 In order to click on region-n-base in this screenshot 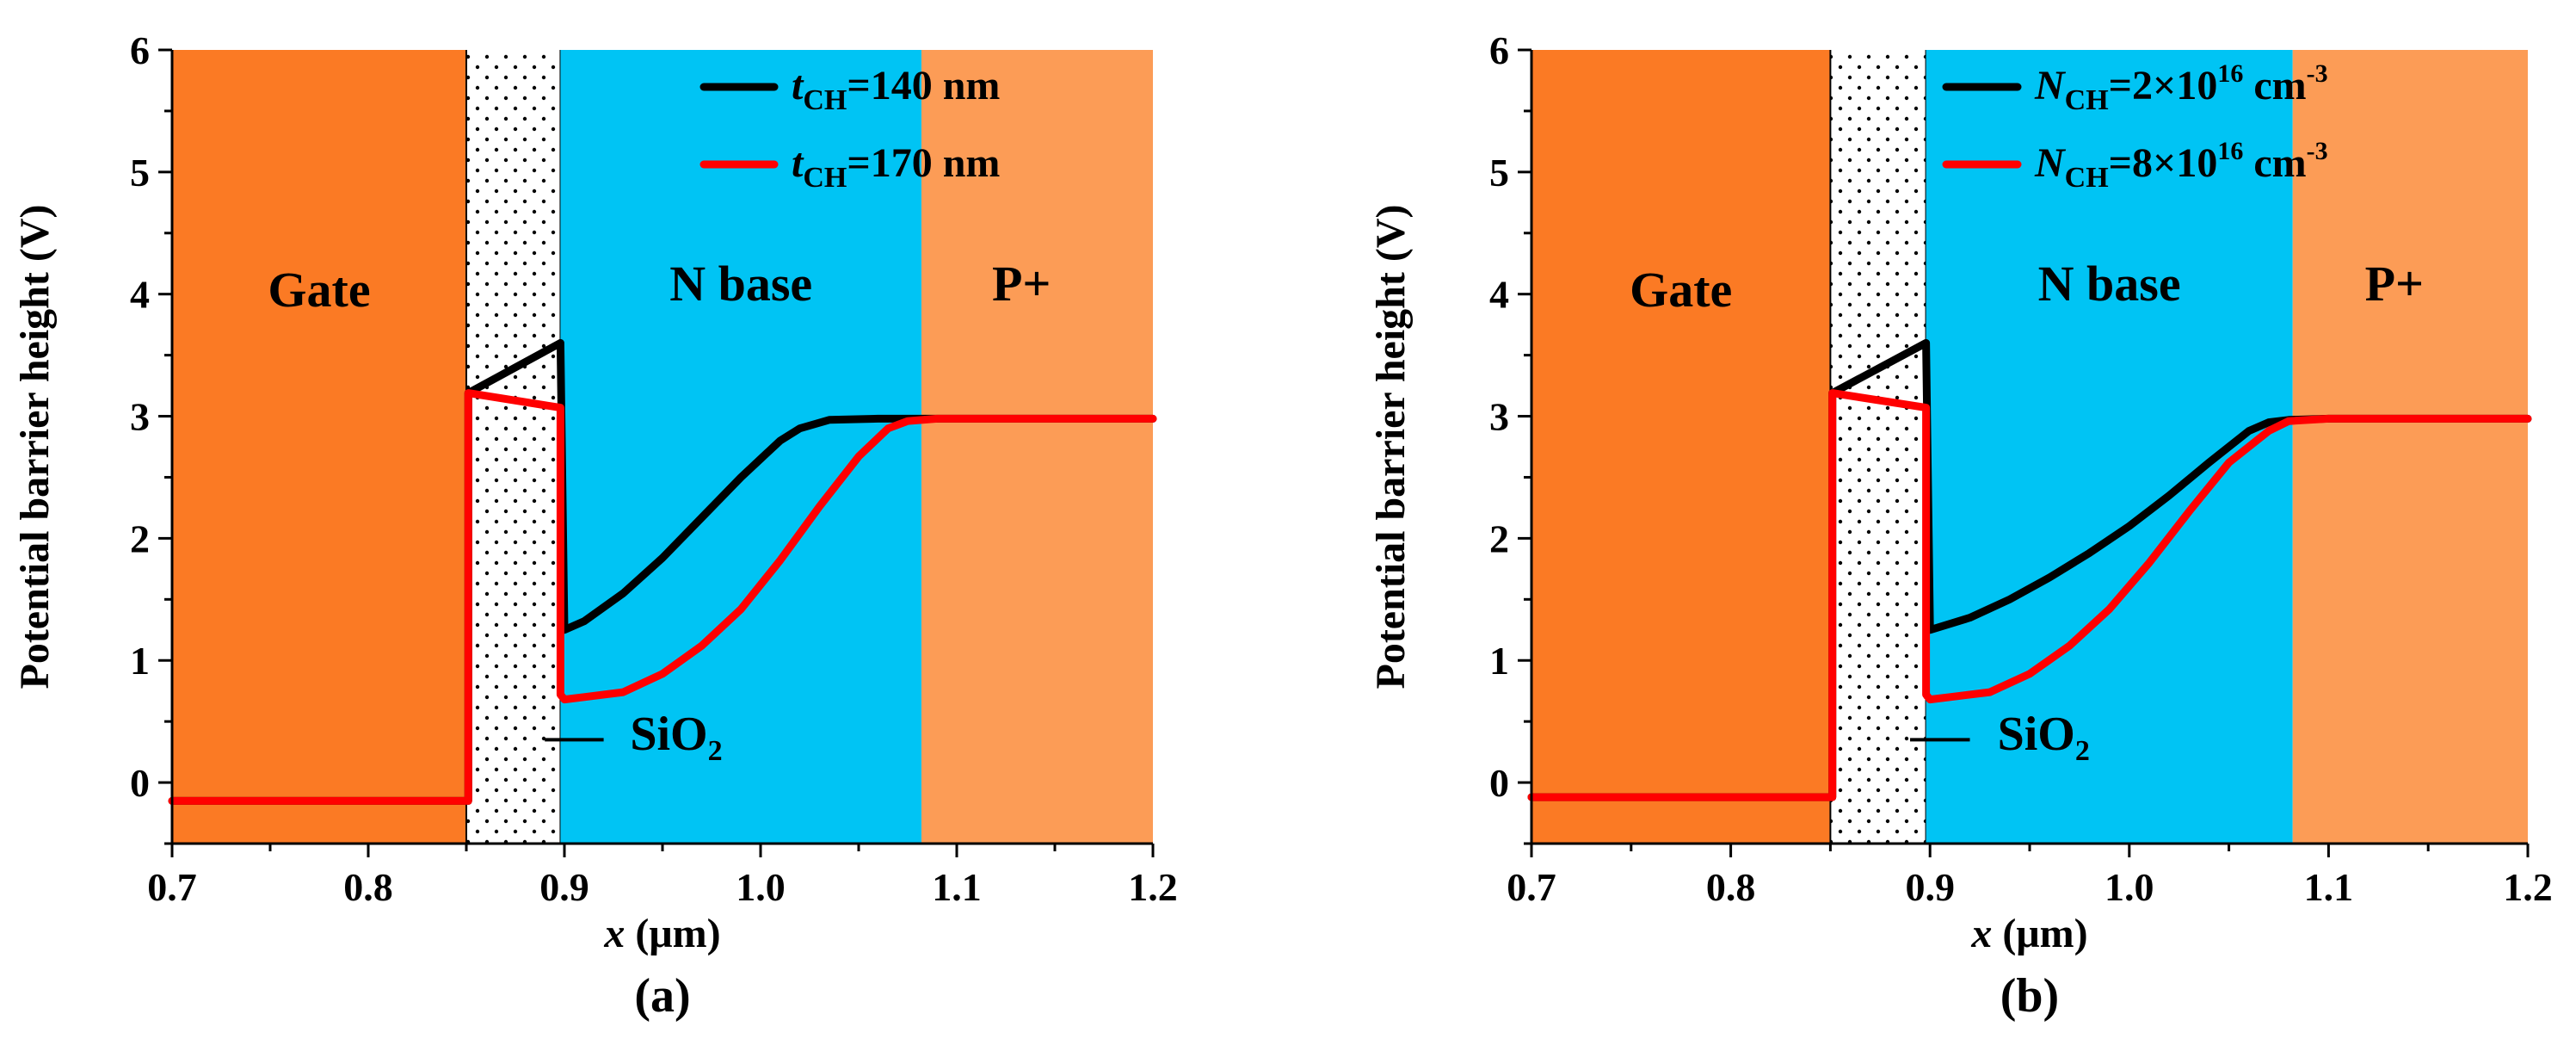, I will do `click(740, 447)`.